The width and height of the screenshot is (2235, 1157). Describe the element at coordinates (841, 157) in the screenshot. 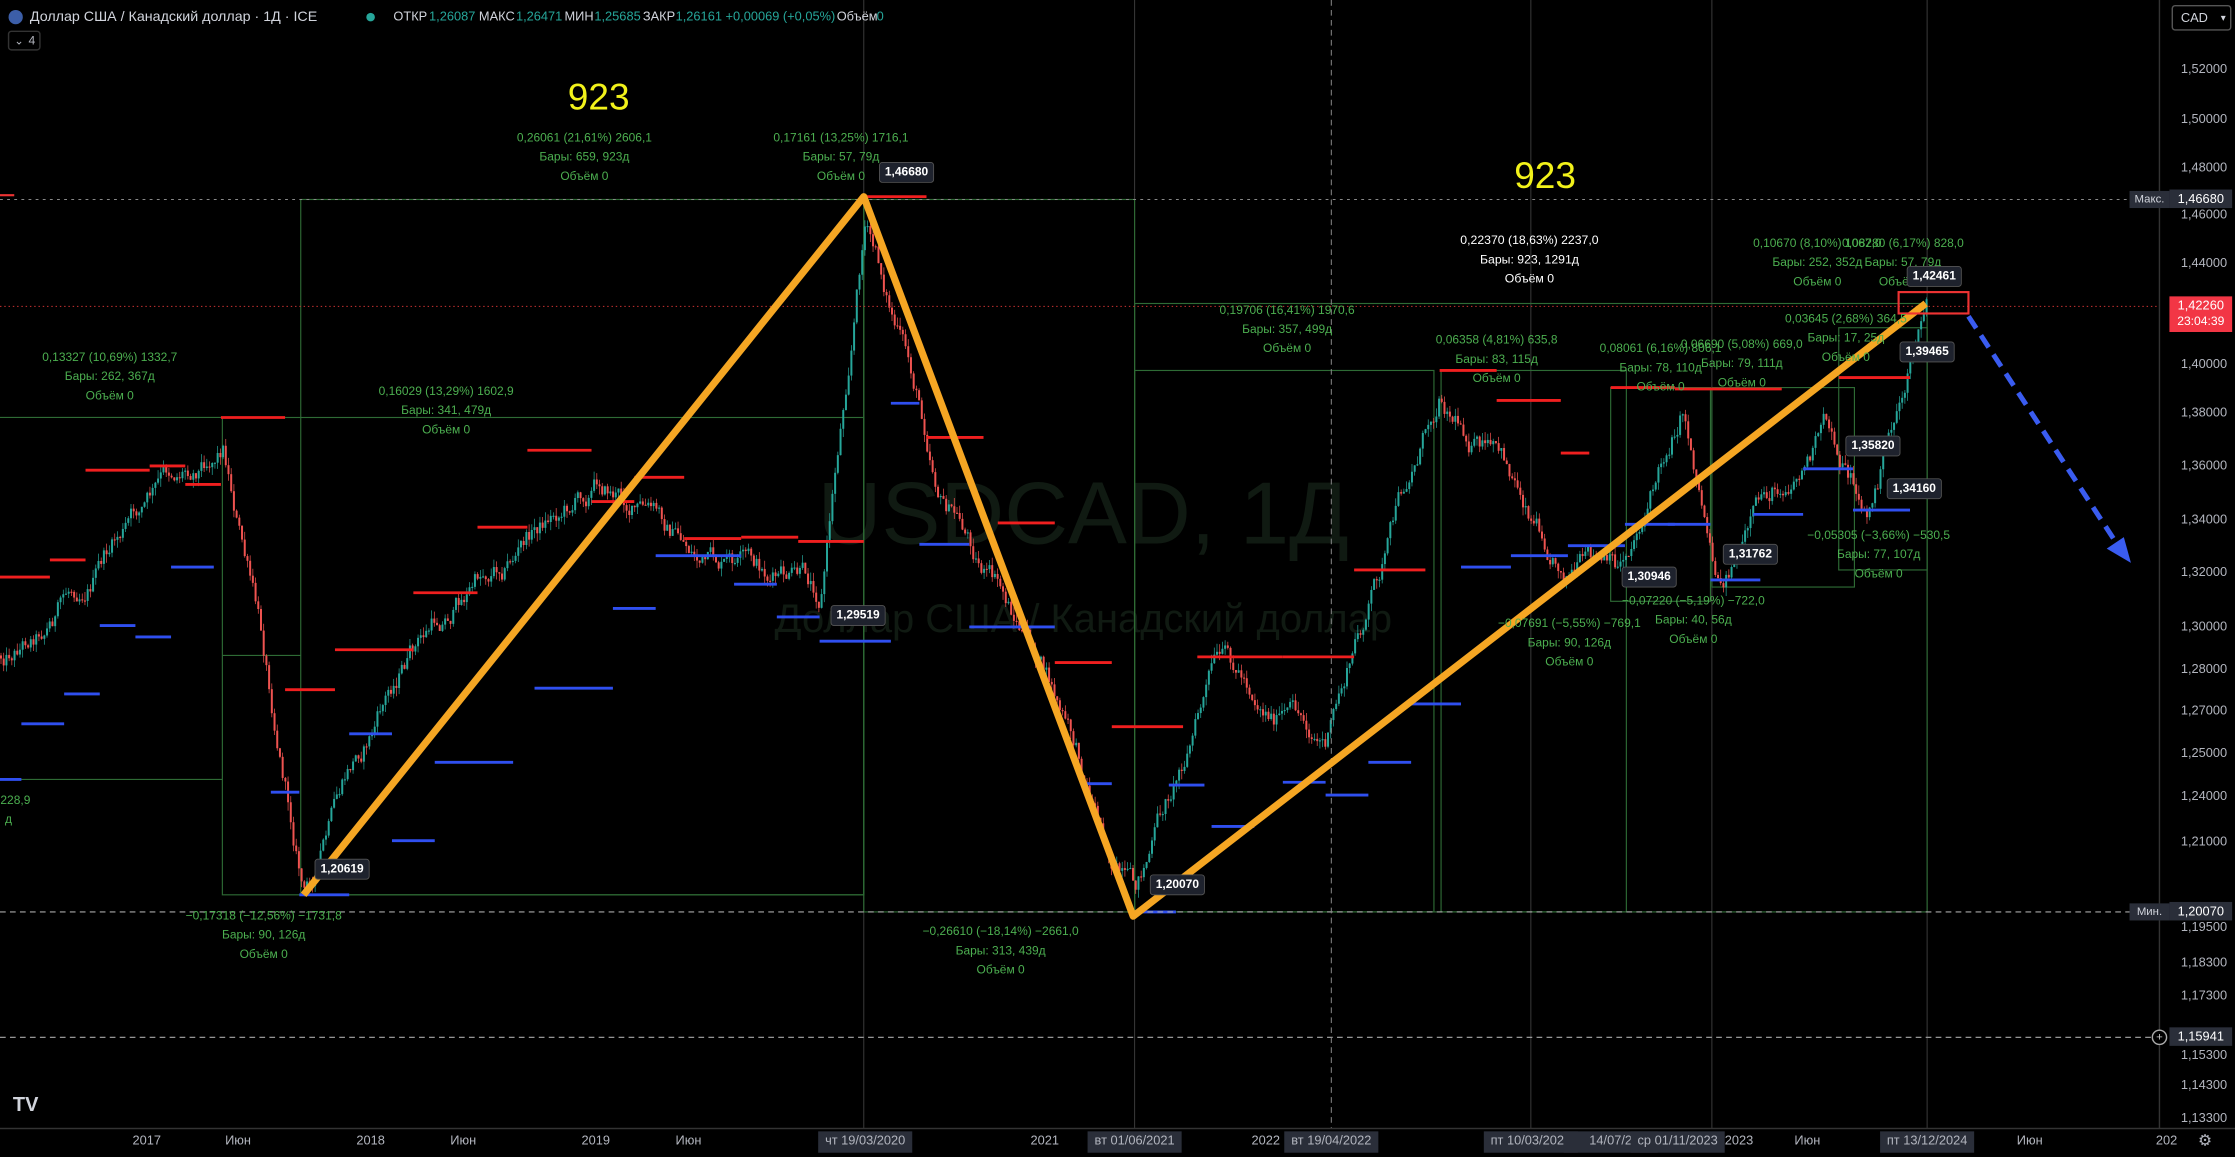

I see `measure-label: Бары: 57, 79д` at that location.